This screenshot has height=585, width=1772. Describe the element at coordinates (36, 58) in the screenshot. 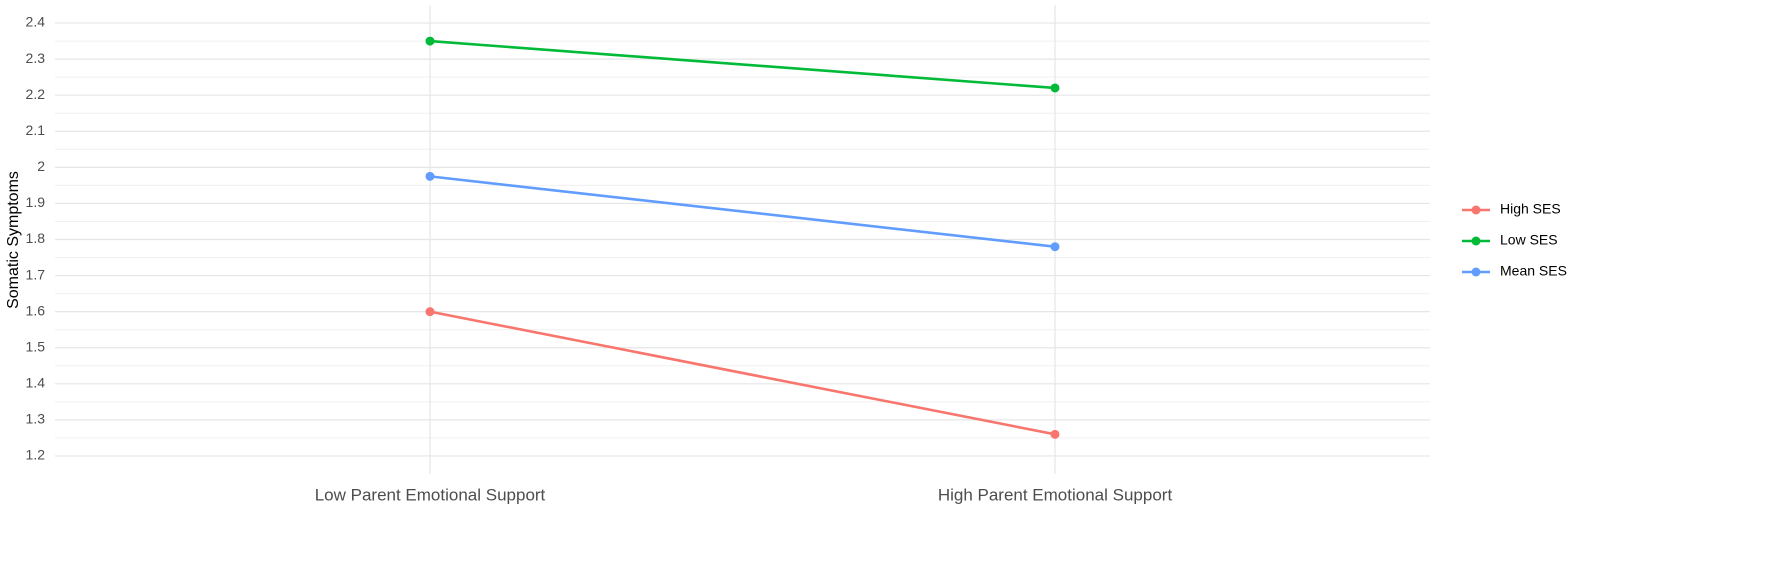

I see `y-tick-label: 2.3` at that location.